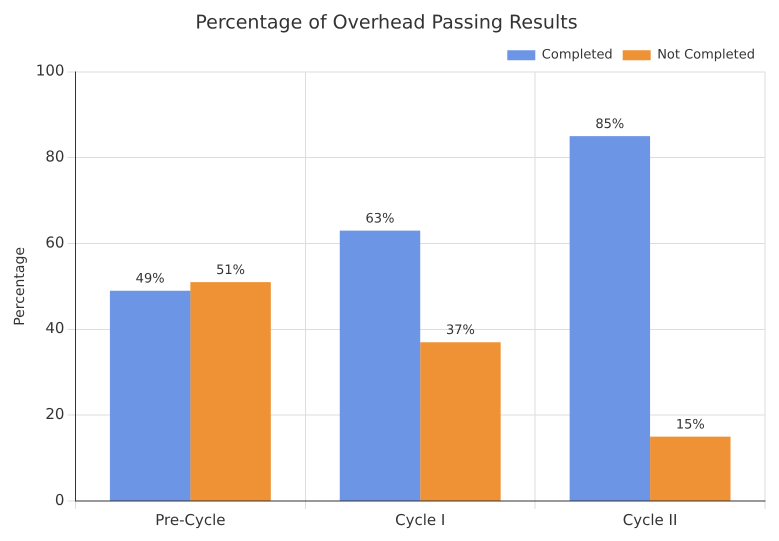 This screenshot has width=779, height=541. I want to click on data-label: 85%, so click(609, 124).